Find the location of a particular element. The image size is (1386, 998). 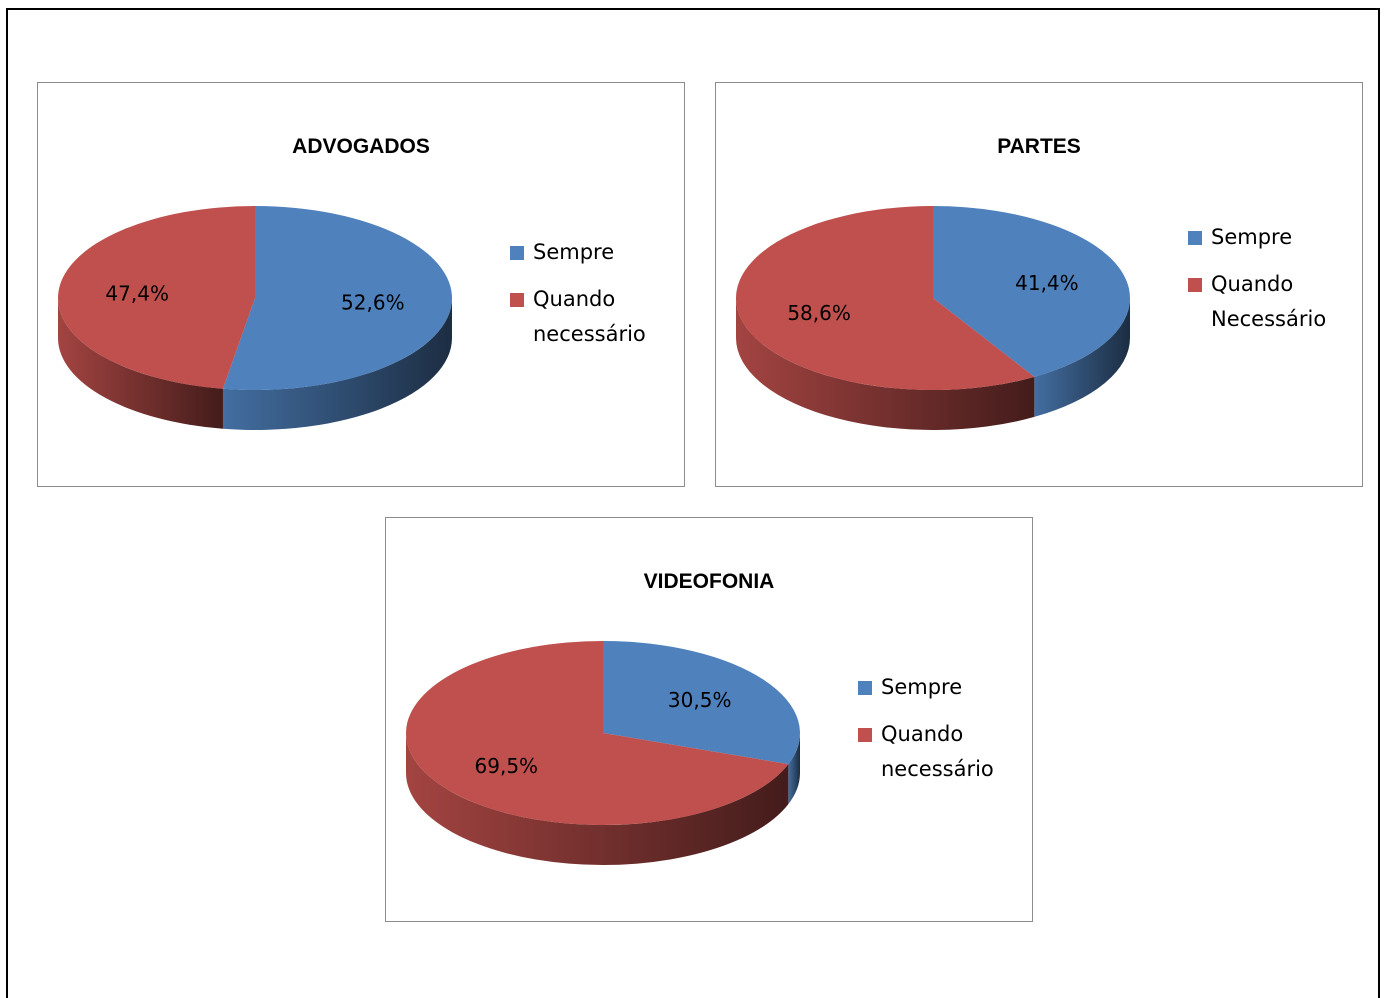

chart-legend: Sempre Quando Necessário is located at coordinates (1269, 278).